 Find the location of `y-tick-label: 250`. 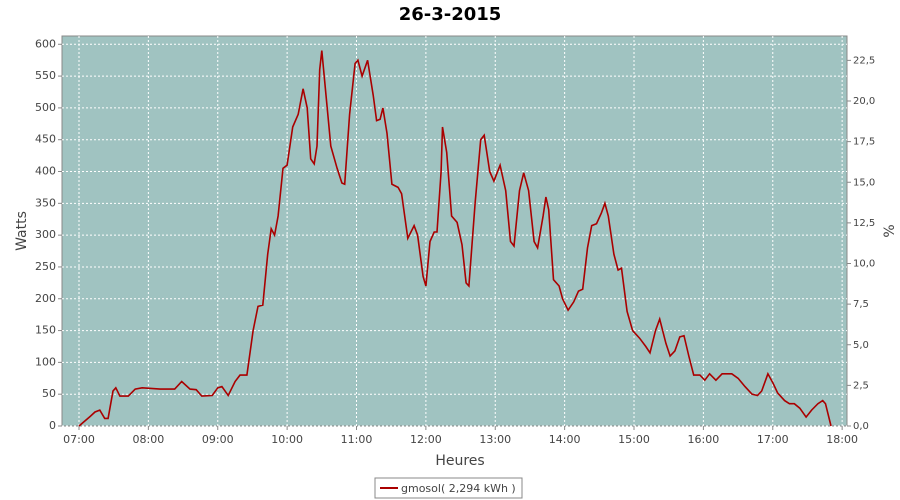

y-tick-label: 250 is located at coordinates (45, 266).